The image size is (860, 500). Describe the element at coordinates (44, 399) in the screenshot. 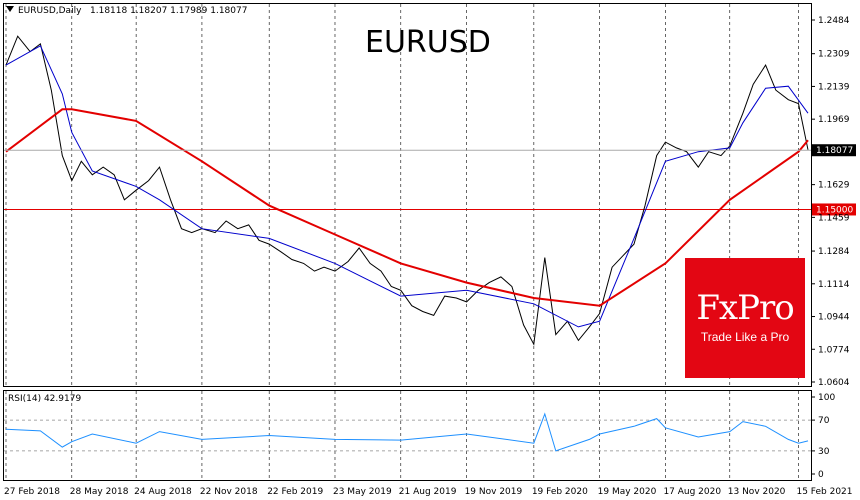

I see `rsi-label: RSI(14) 42.9179` at that location.